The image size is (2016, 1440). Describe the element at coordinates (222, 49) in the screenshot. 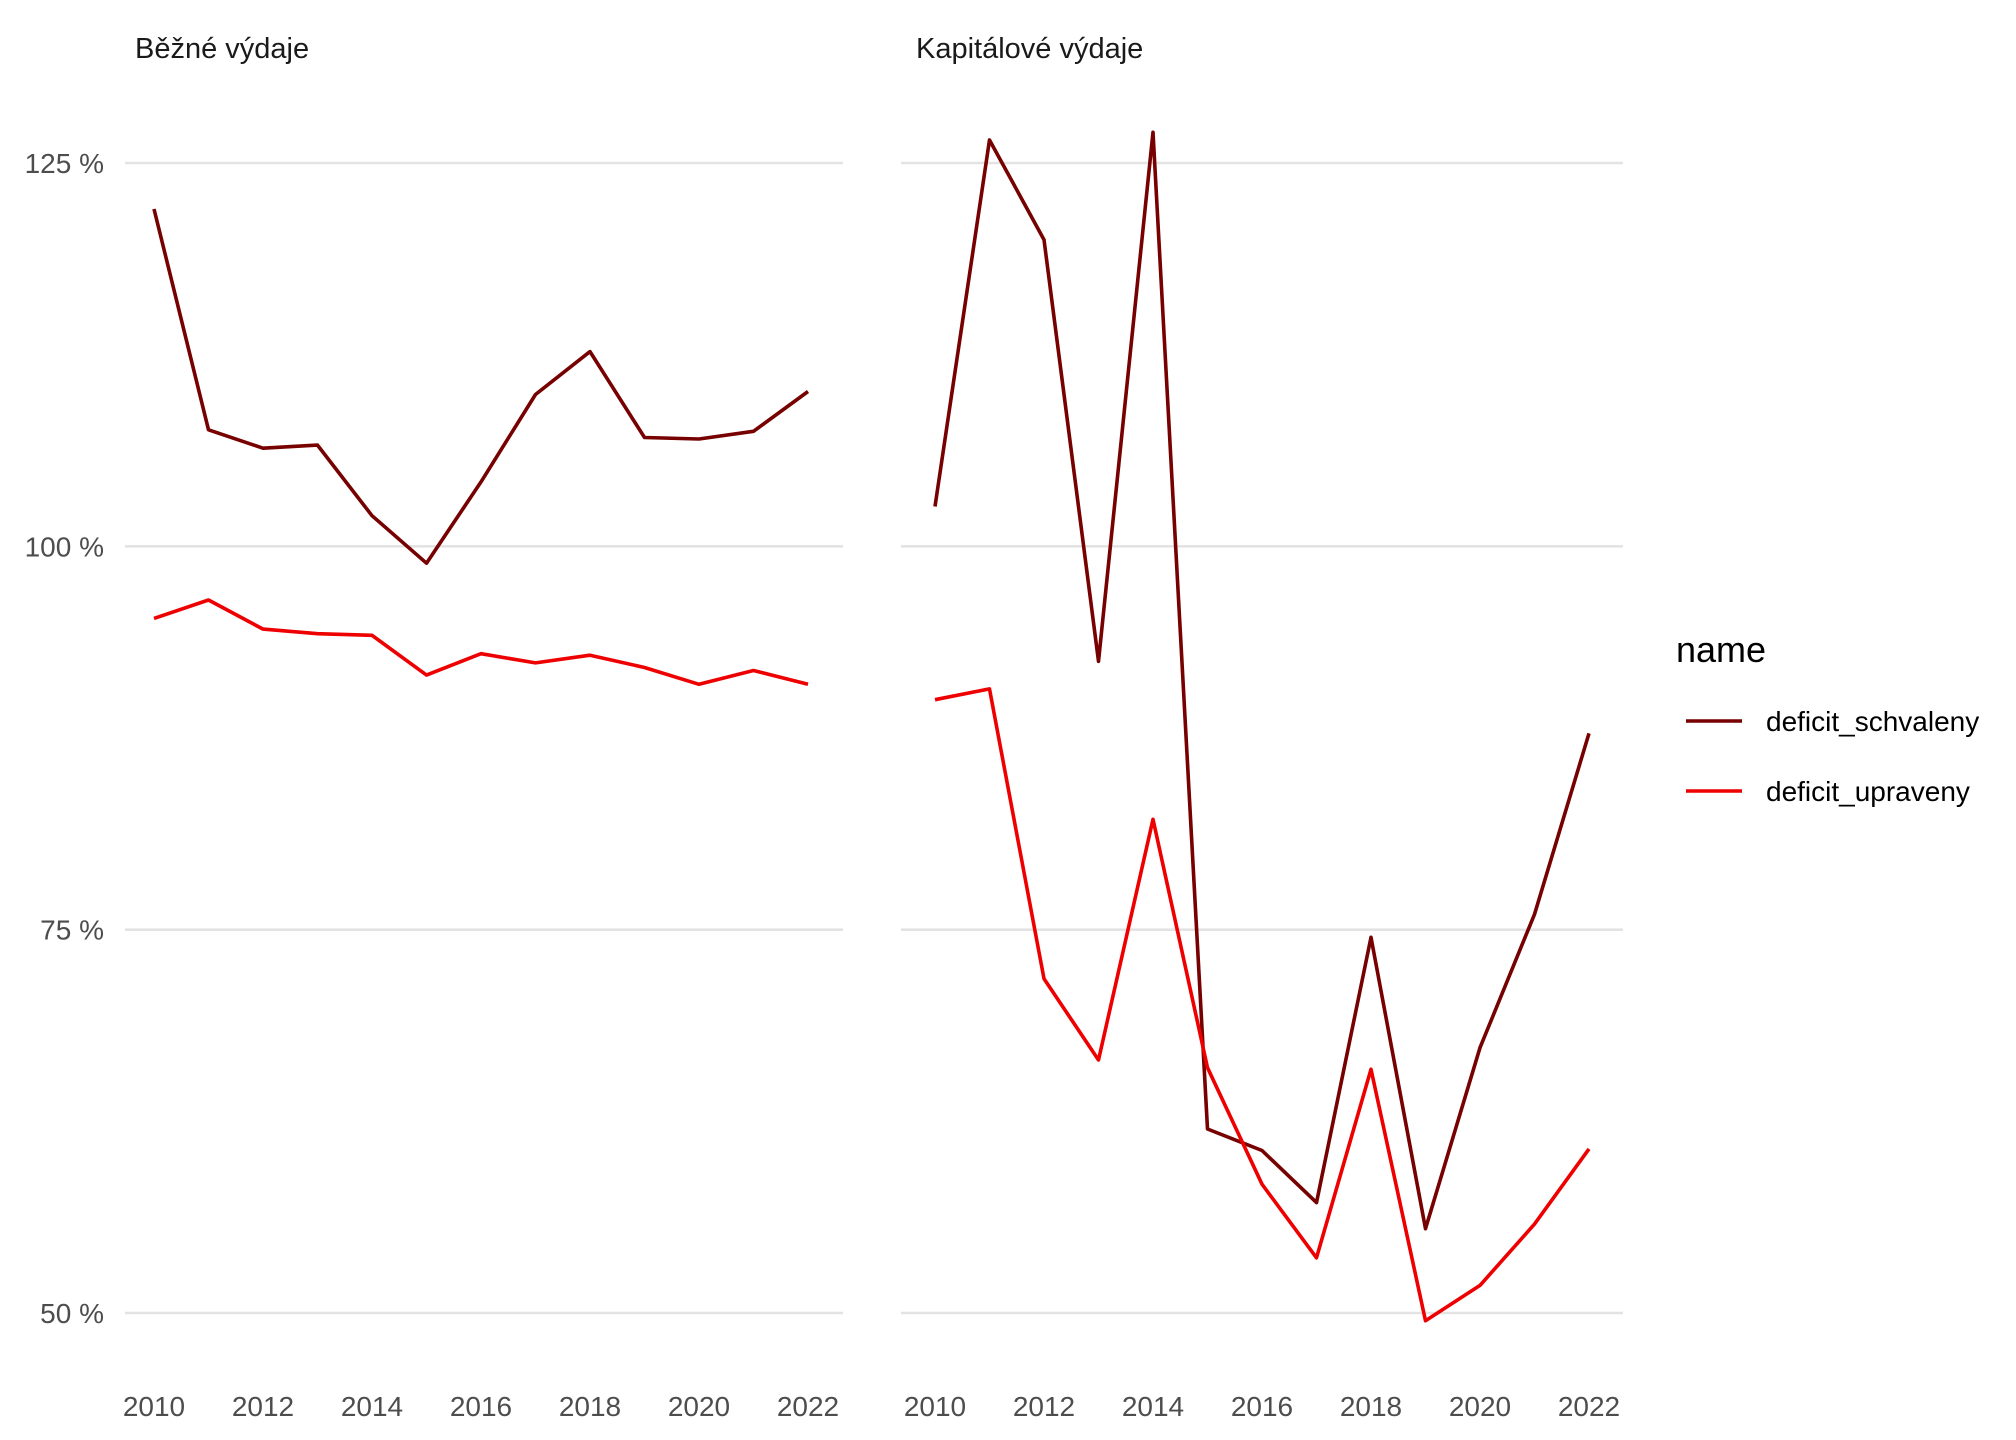

I see `facet-title: Běžné výdaje` at that location.